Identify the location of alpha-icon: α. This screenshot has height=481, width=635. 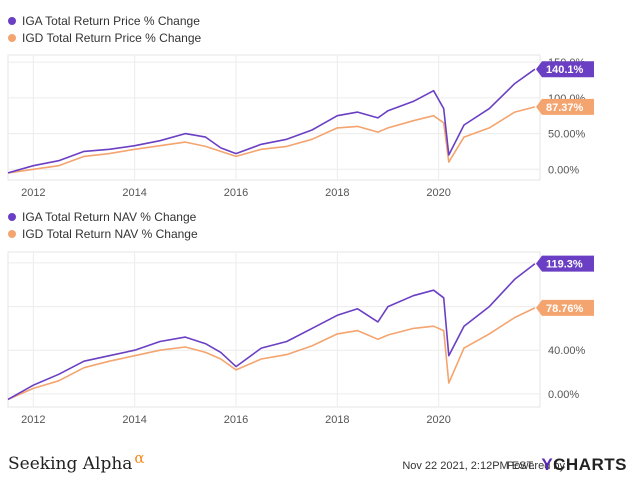
(139, 458).